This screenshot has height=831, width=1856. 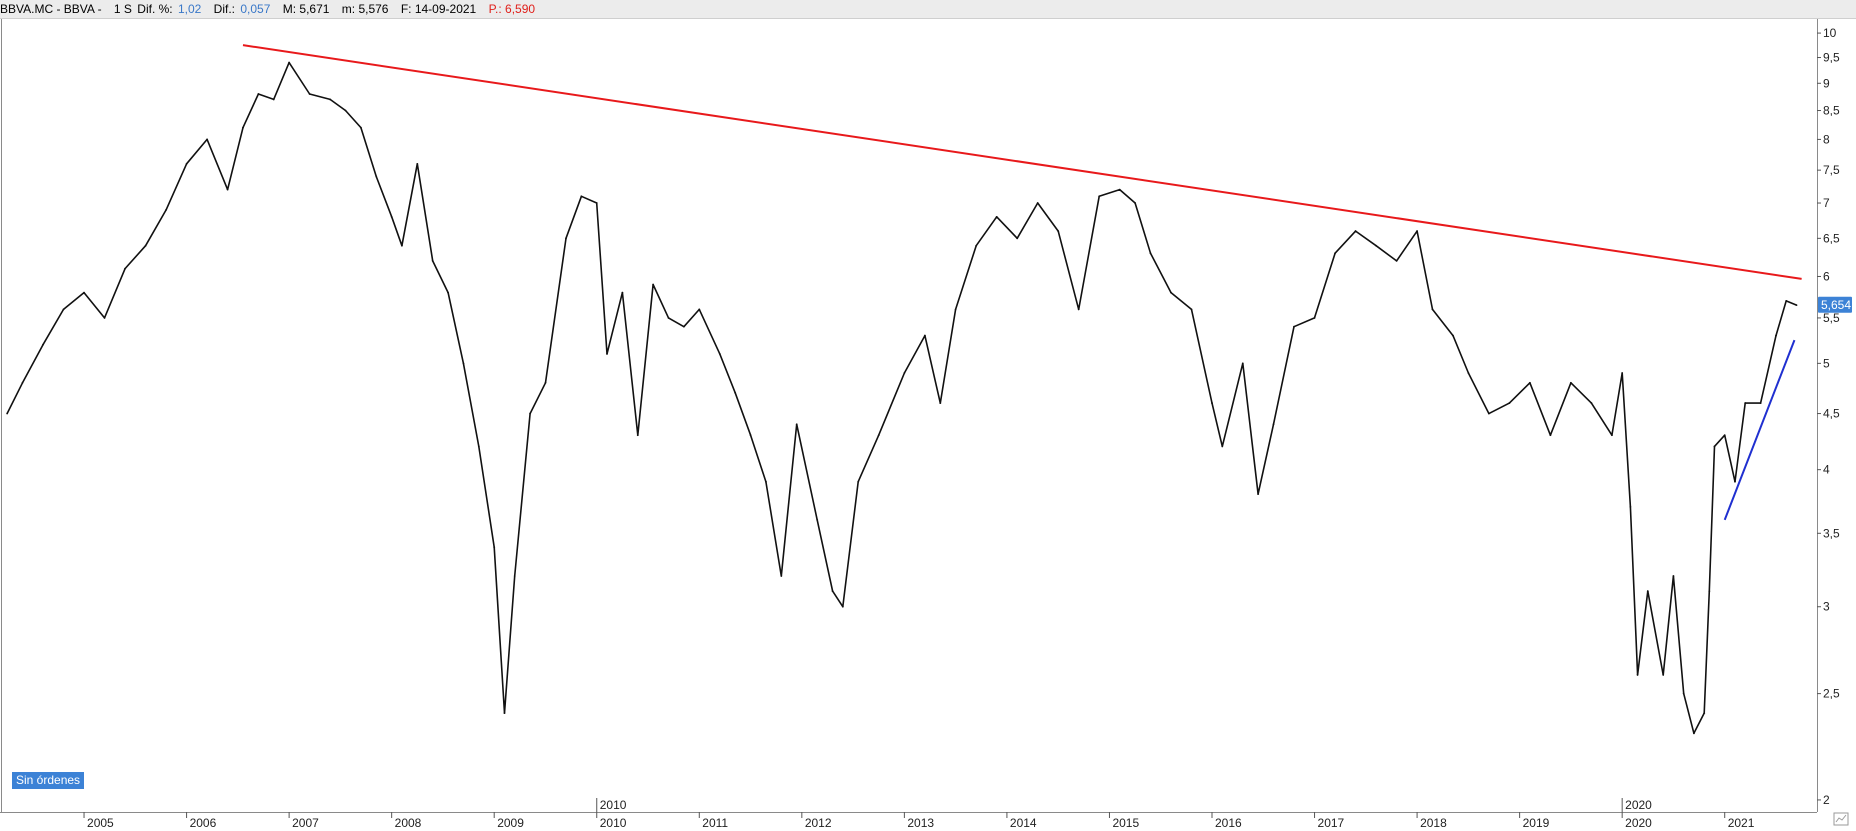 What do you see at coordinates (51, 9) in the screenshot?
I see `symbol-label: BBVA.MC - BBVA -` at bounding box center [51, 9].